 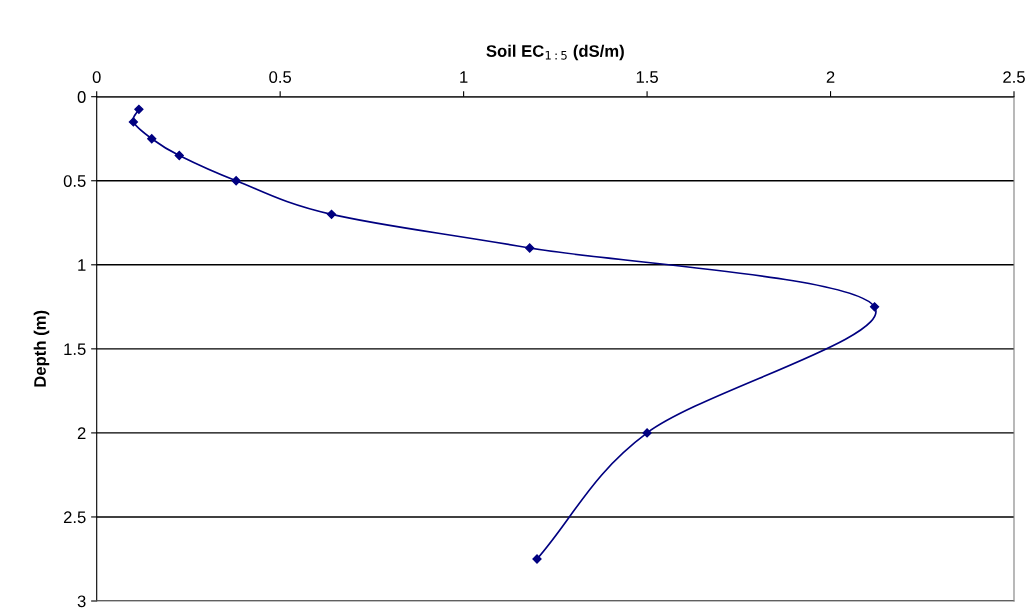 What do you see at coordinates (1014, 77) in the screenshot?
I see `x-tick-label: 2.5` at bounding box center [1014, 77].